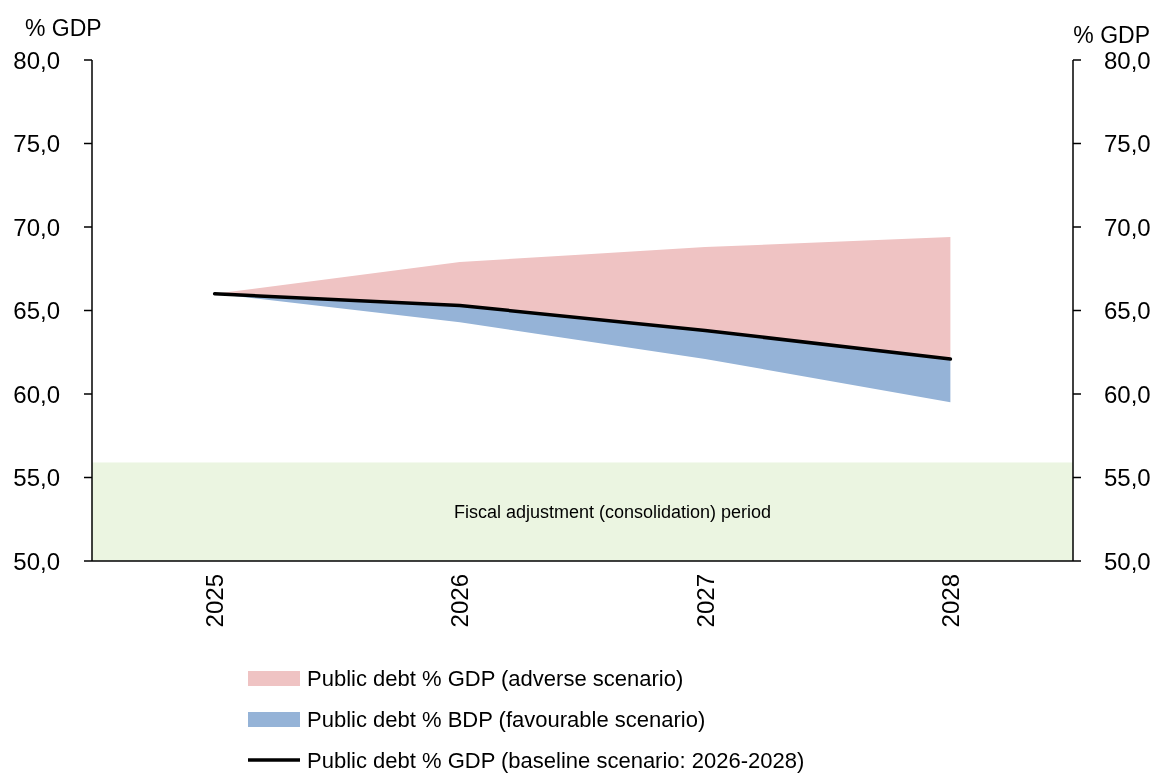 Image resolution: width=1154 pixels, height=773 pixels. I want to click on legend-label: Public debt % GDP (adverse scenario), so click(495, 678).